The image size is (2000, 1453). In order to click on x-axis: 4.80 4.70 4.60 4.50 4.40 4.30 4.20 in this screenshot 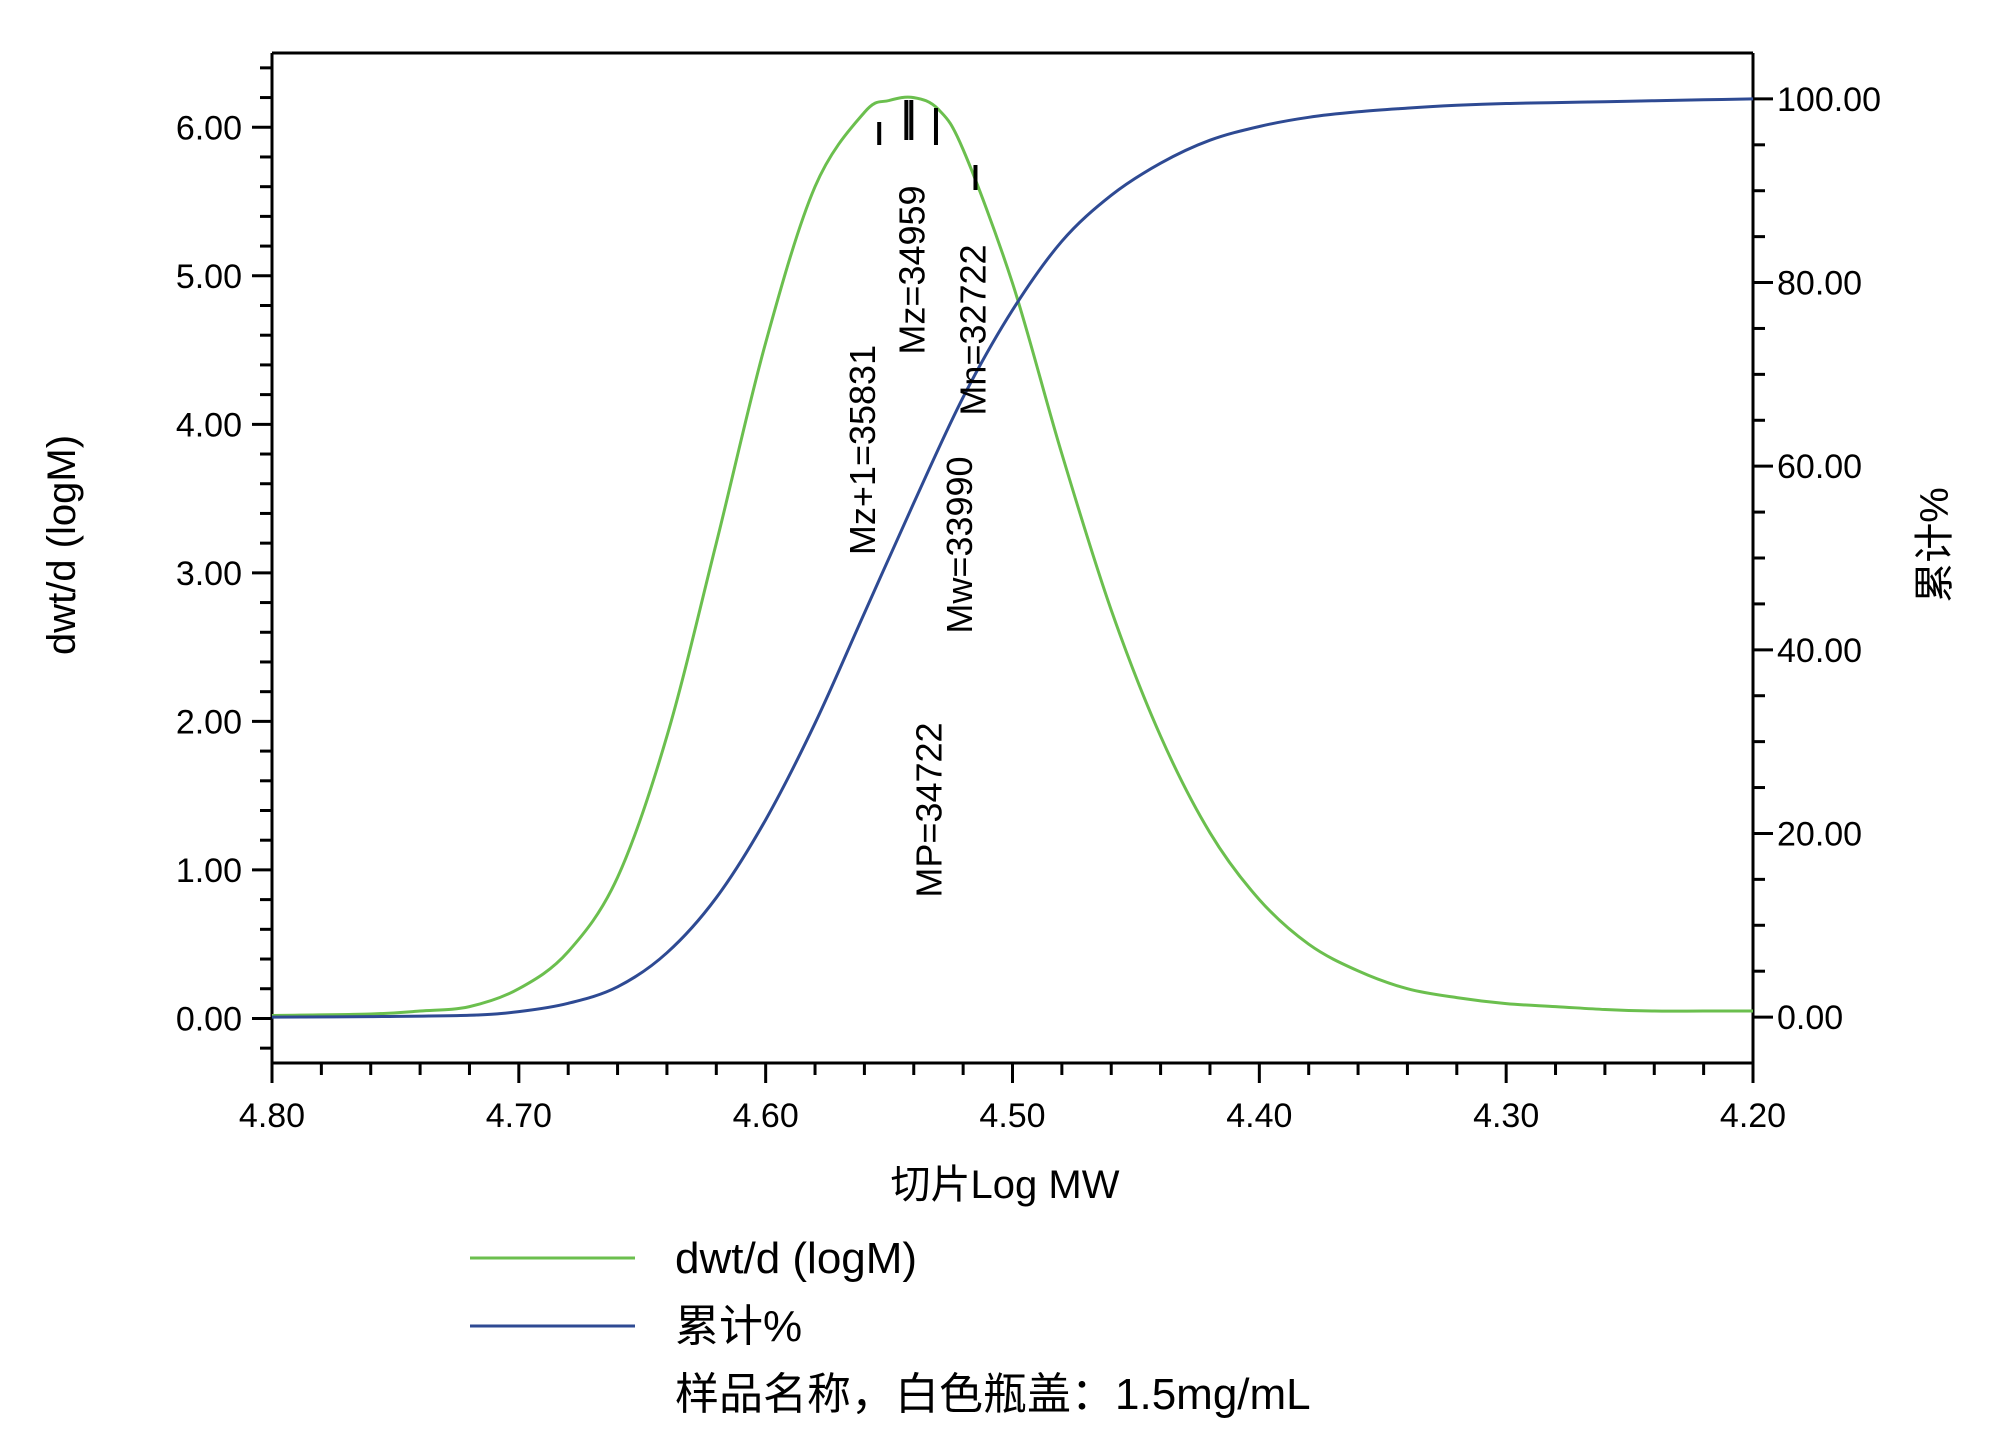, I will do `click(1012, 1099)`.